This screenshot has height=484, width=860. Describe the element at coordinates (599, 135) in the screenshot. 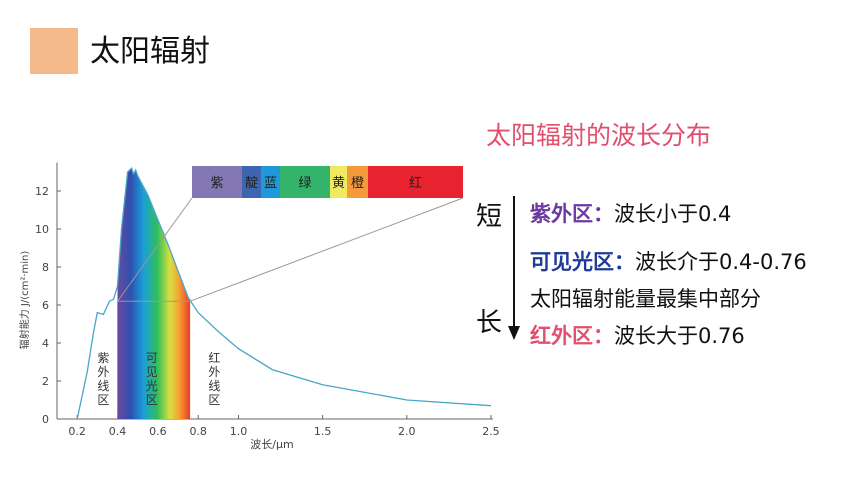

I see `chart-subtitle: 太阳辐射的波长分布` at that location.